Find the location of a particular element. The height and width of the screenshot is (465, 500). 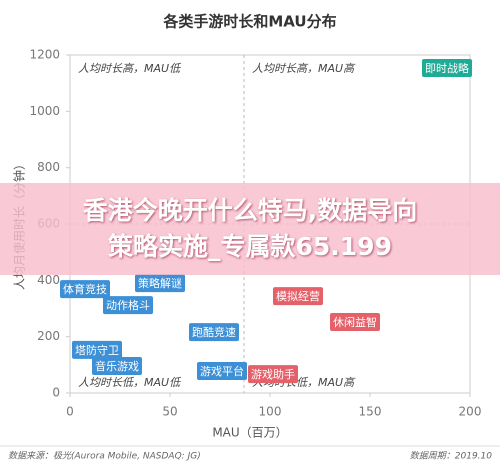

chart-title: 各类手游时长和MAU分布 is located at coordinates (249, 22).